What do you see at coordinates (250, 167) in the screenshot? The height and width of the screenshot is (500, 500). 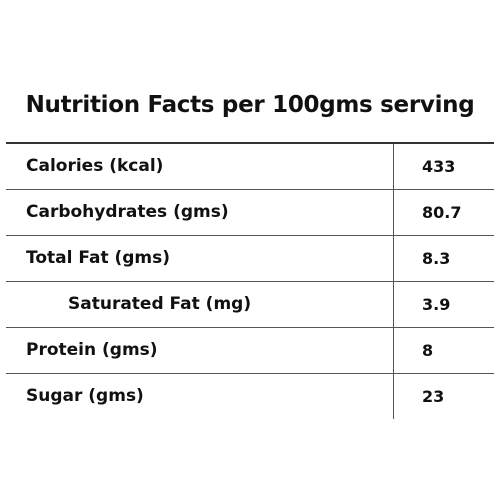 I see `row: Calories (kcal) 433` at bounding box center [250, 167].